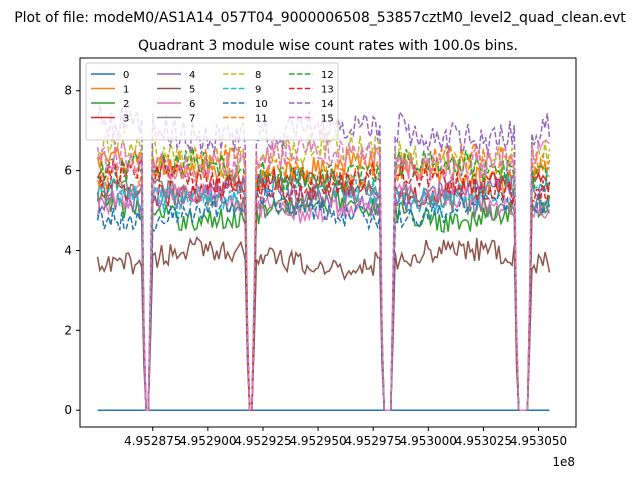  Describe the element at coordinates (483, 441) in the screenshot. I see `x-tick-label: 4.953025` at that location.